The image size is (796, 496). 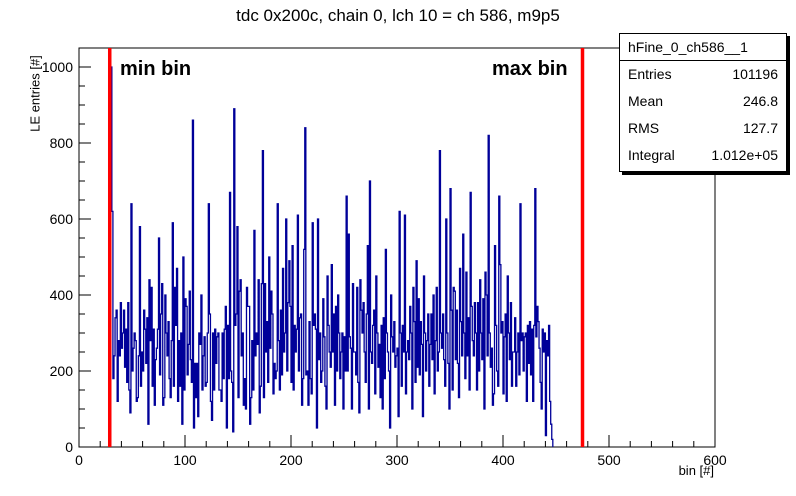 What do you see at coordinates (397, 460) in the screenshot?
I see `x-tick-label: 300` at bounding box center [397, 460].